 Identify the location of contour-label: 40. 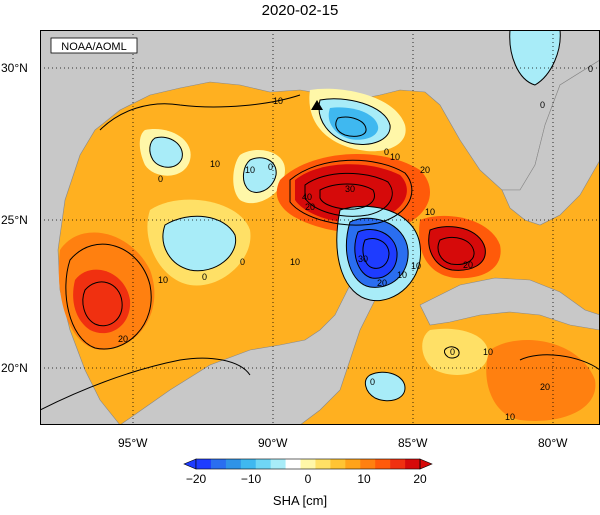
(307, 197).